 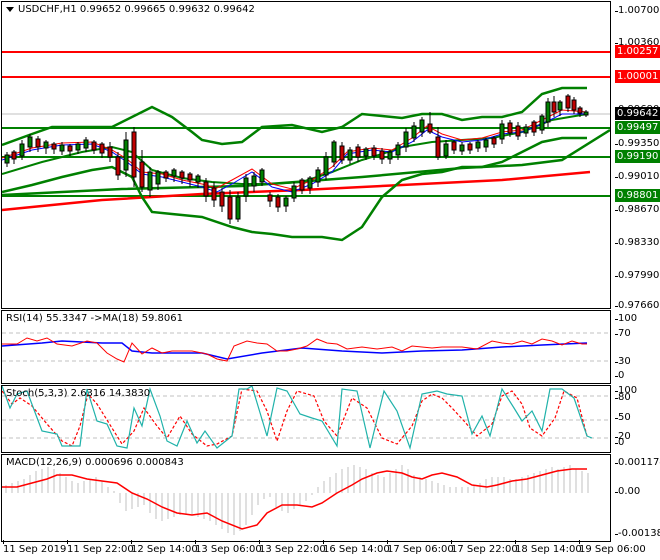 What do you see at coordinates (637, 176) in the screenshot?
I see `price-tick: 0.99010` at bounding box center [637, 176].